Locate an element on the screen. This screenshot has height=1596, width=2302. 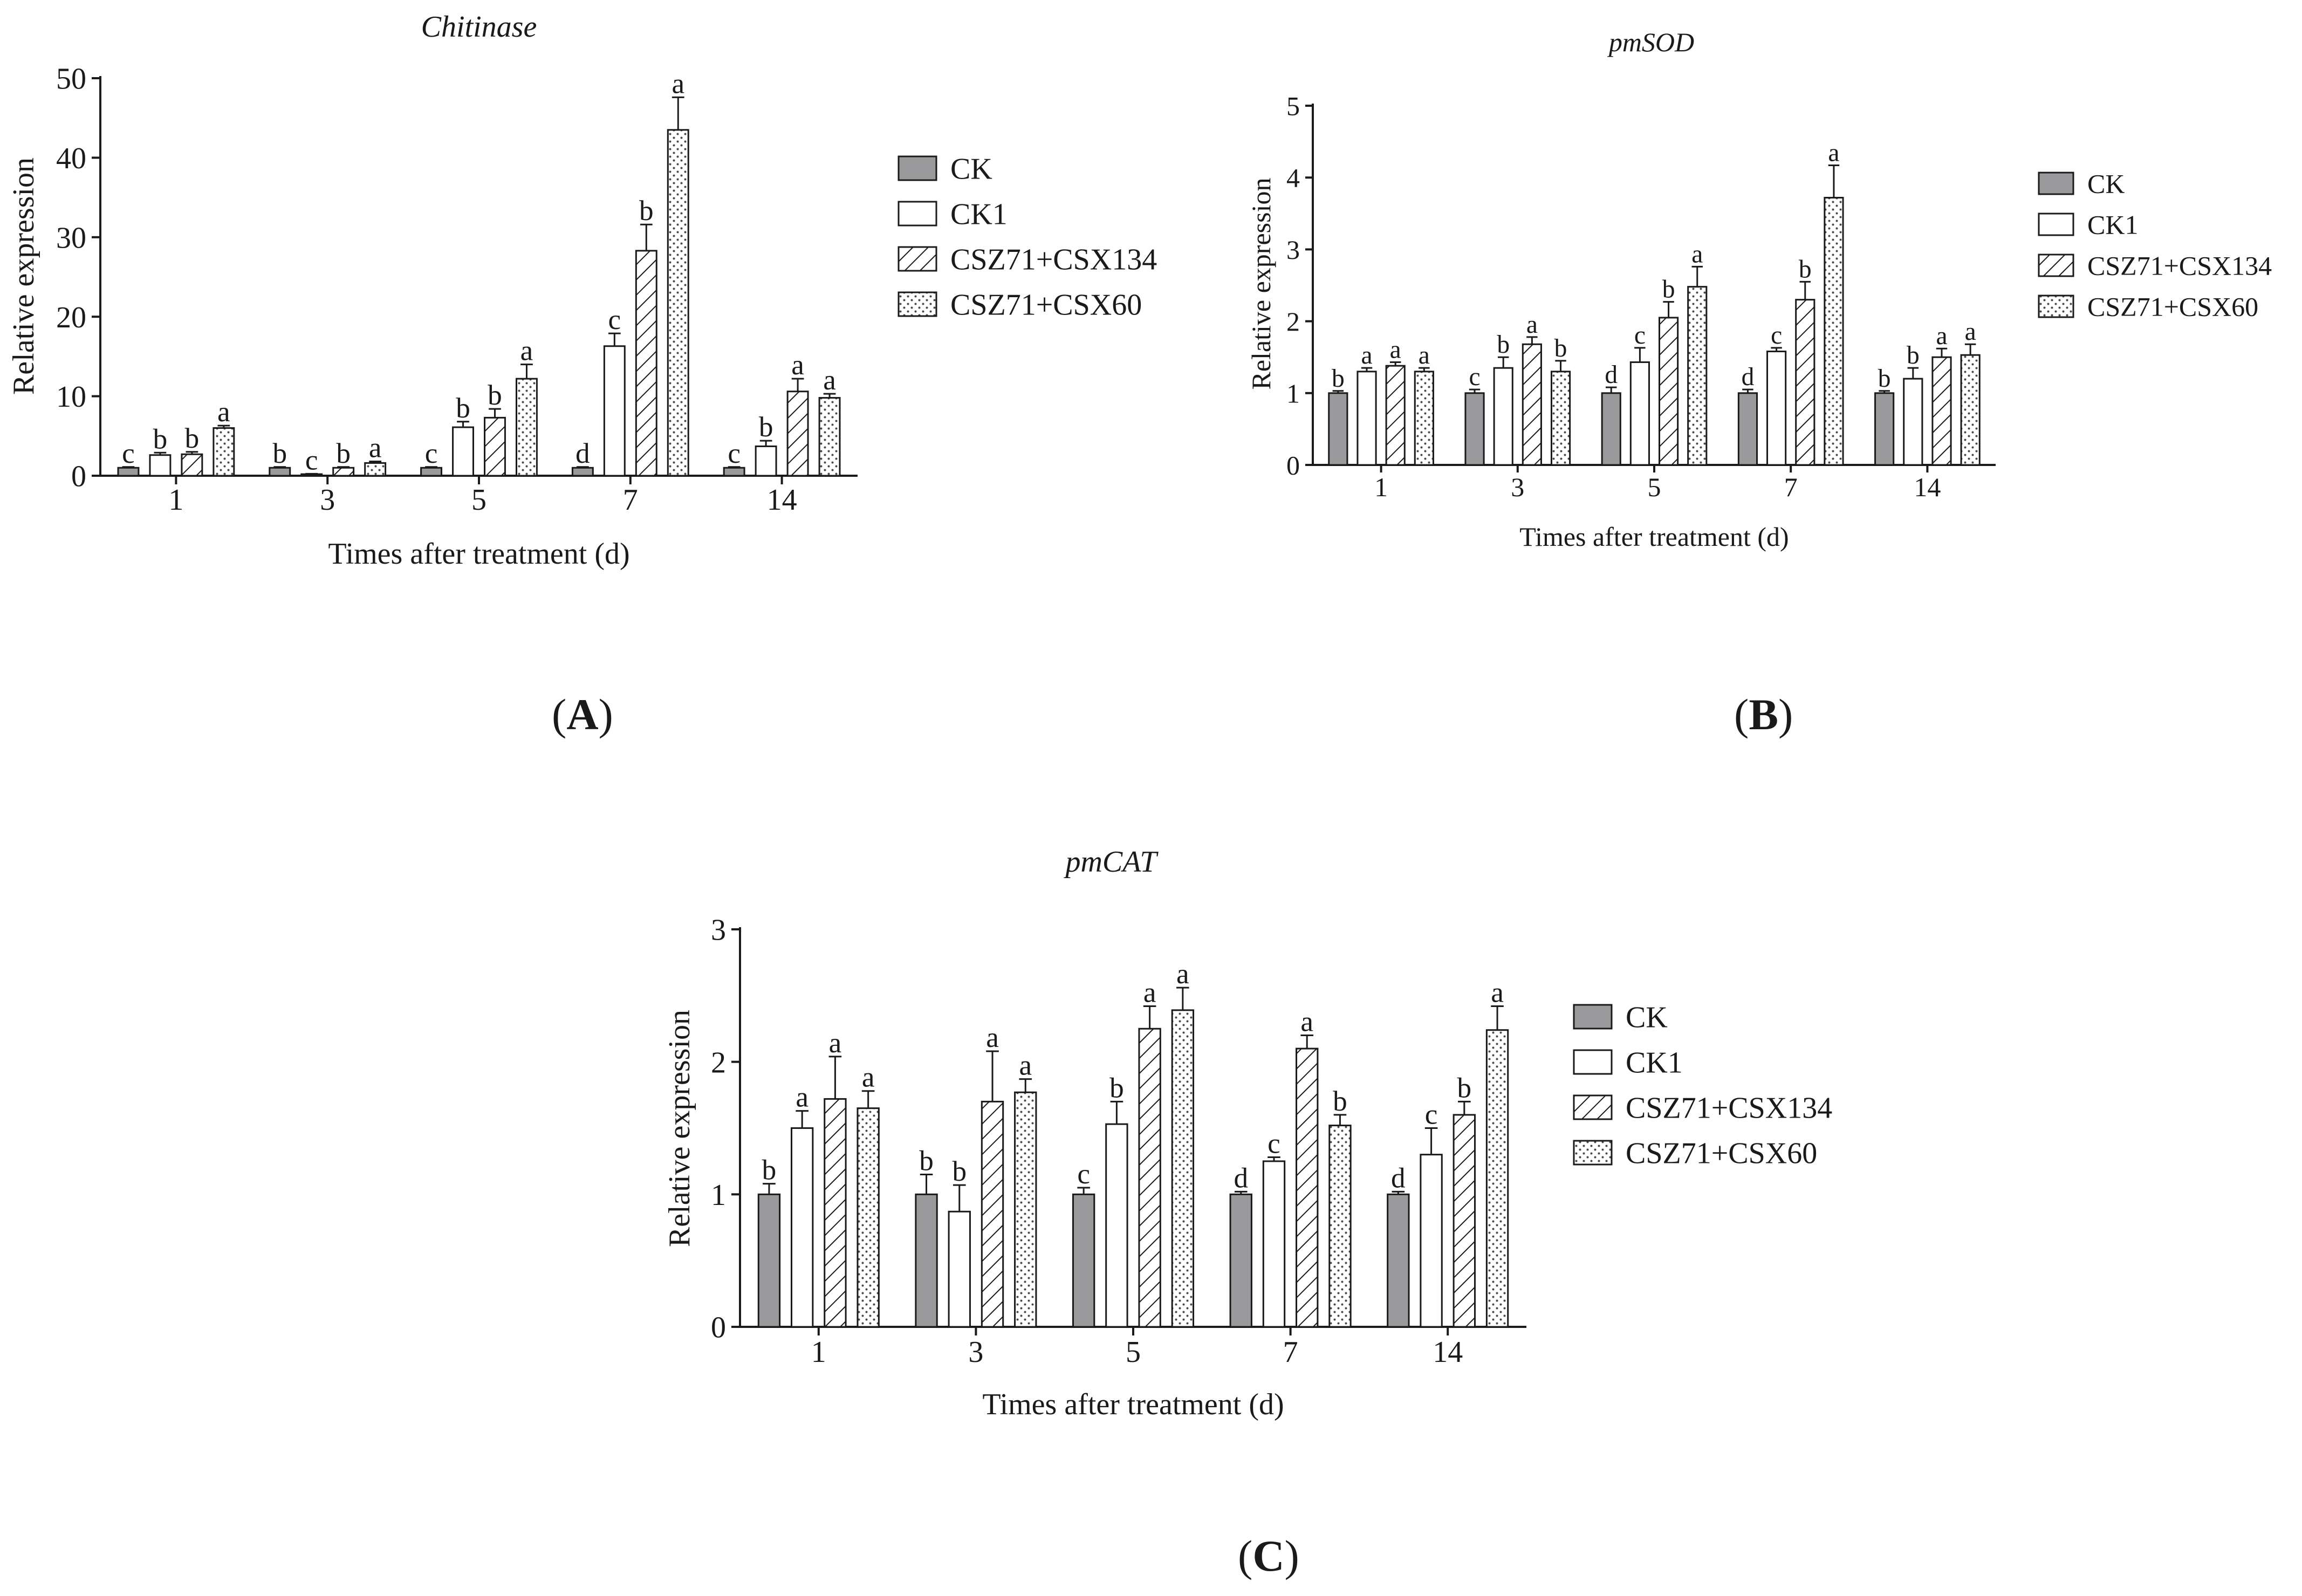
x-tick-label: 5 is located at coordinates (1133, 1352).